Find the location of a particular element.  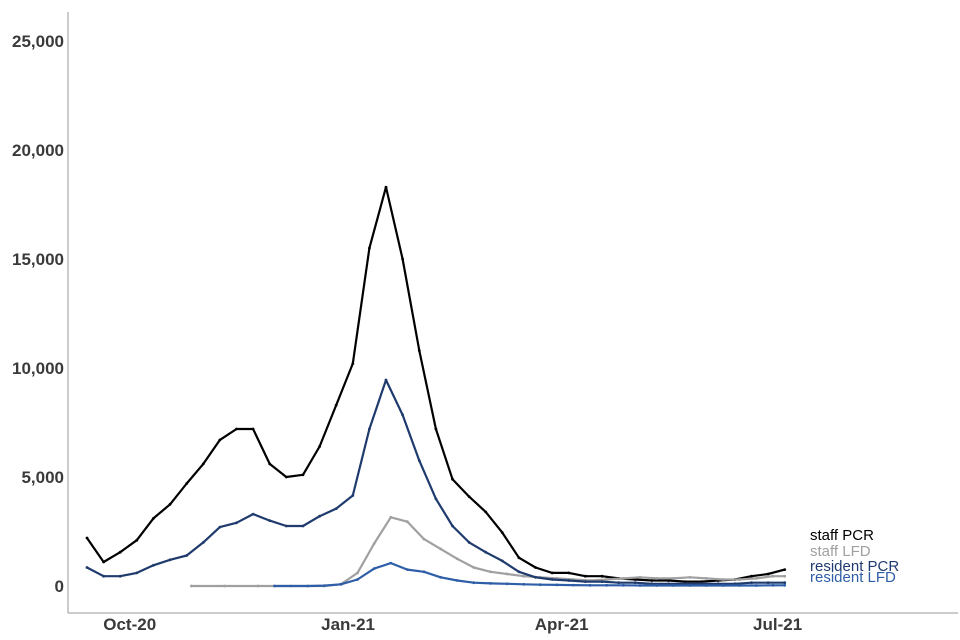

series-label-staff-pcr: staff PCR is located at coordinates (842, 535).